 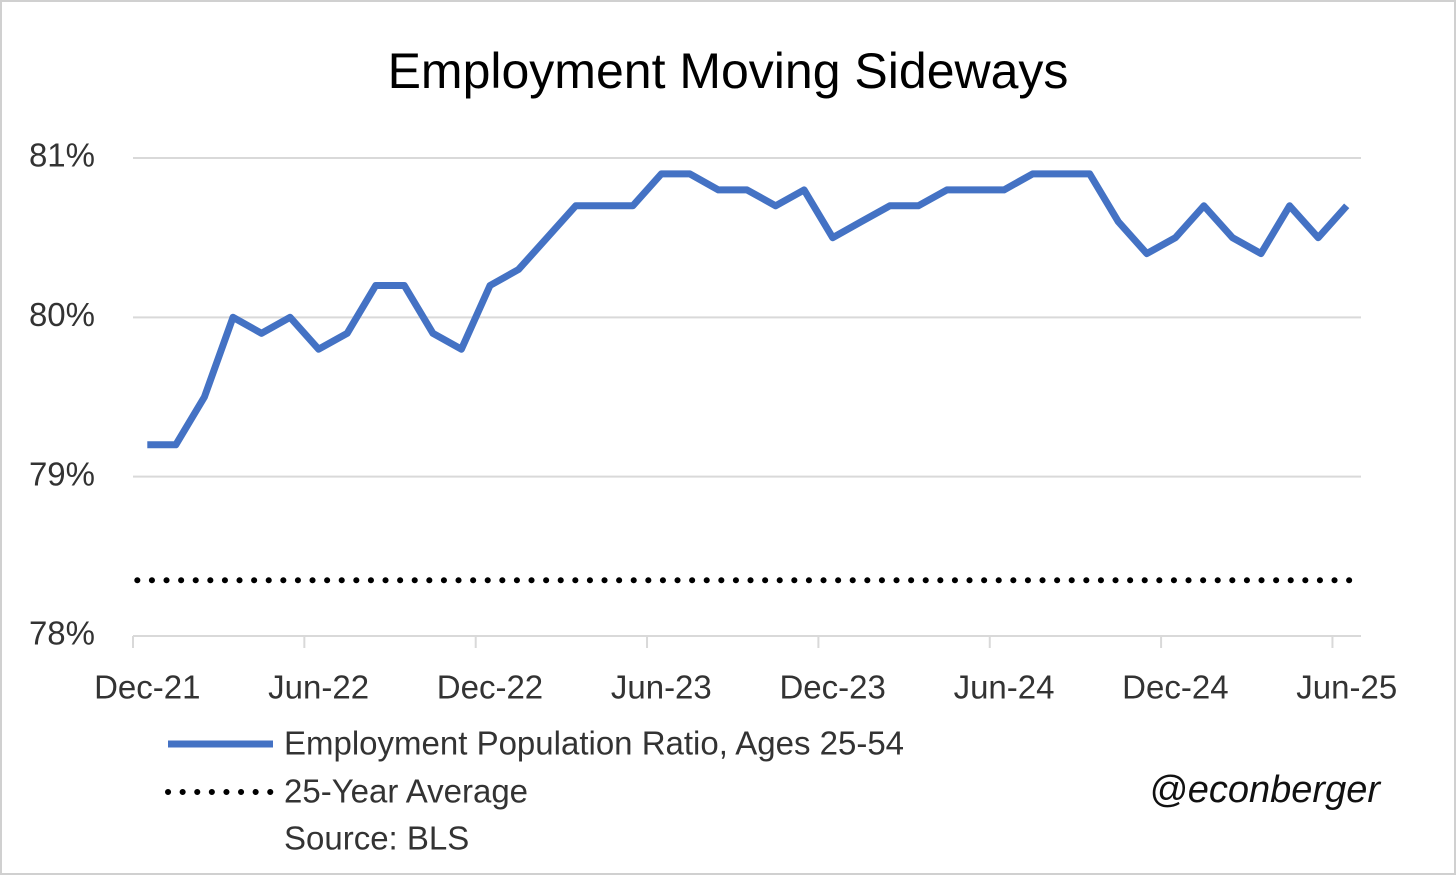 I want to click on legend-label: 25-Year Average, so click(x=406, y=791).